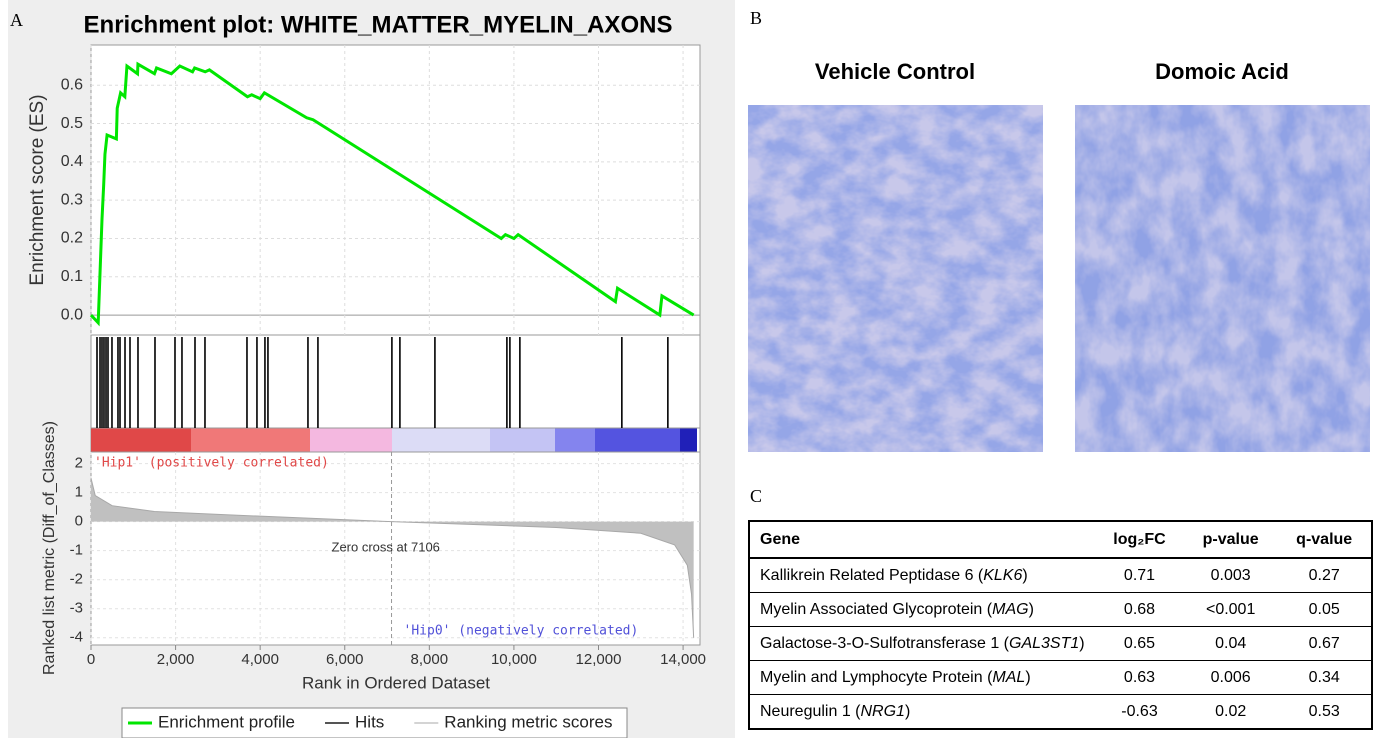 This screenshot has width=1379, height=738. Describe the element at coordinates (1230, 609) in the screenshot. I see `value-cell: <0.001` at that location.